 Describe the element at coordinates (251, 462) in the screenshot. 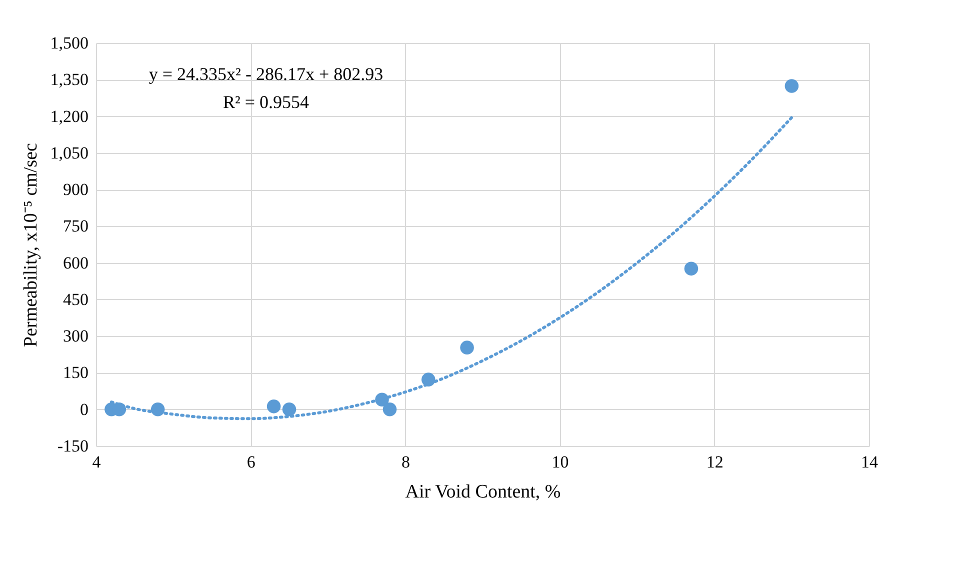

I see `x-tick-label: 6` at that location.